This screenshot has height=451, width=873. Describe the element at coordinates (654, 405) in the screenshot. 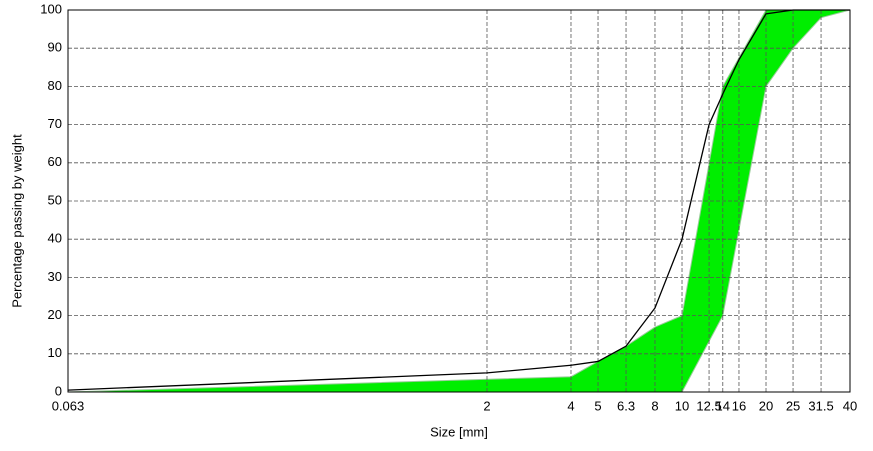

I see `x-tick-label: 8` at that location.